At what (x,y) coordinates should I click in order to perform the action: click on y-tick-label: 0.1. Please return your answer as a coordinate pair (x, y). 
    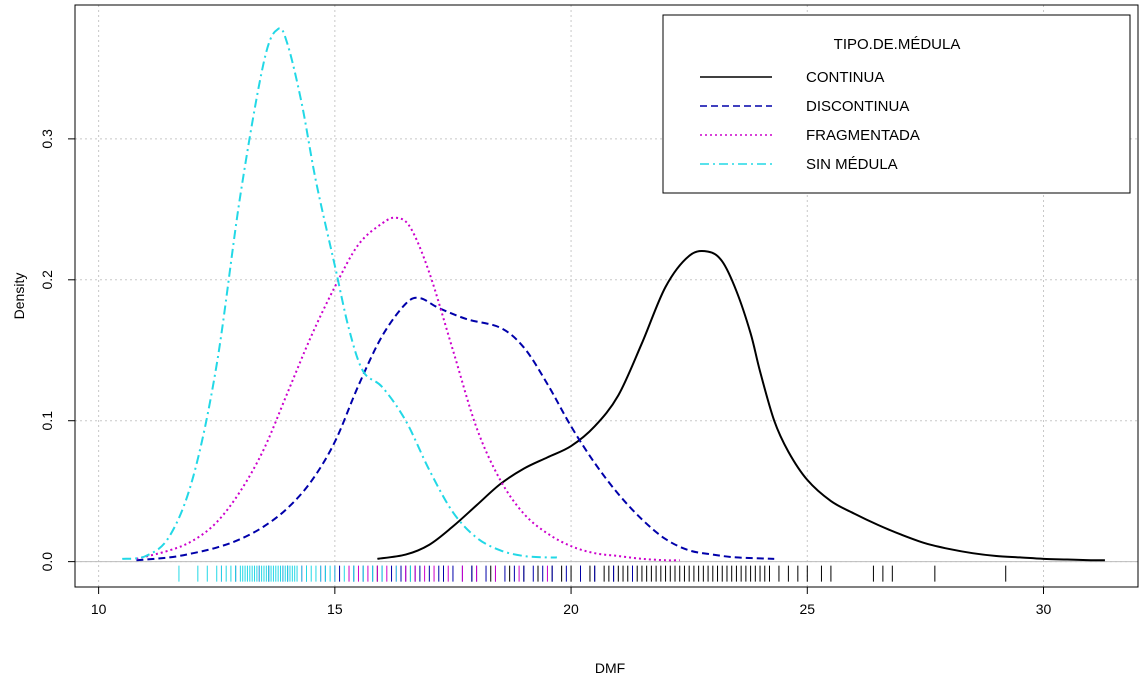
    Looking at the image, I should click on (47, 421).